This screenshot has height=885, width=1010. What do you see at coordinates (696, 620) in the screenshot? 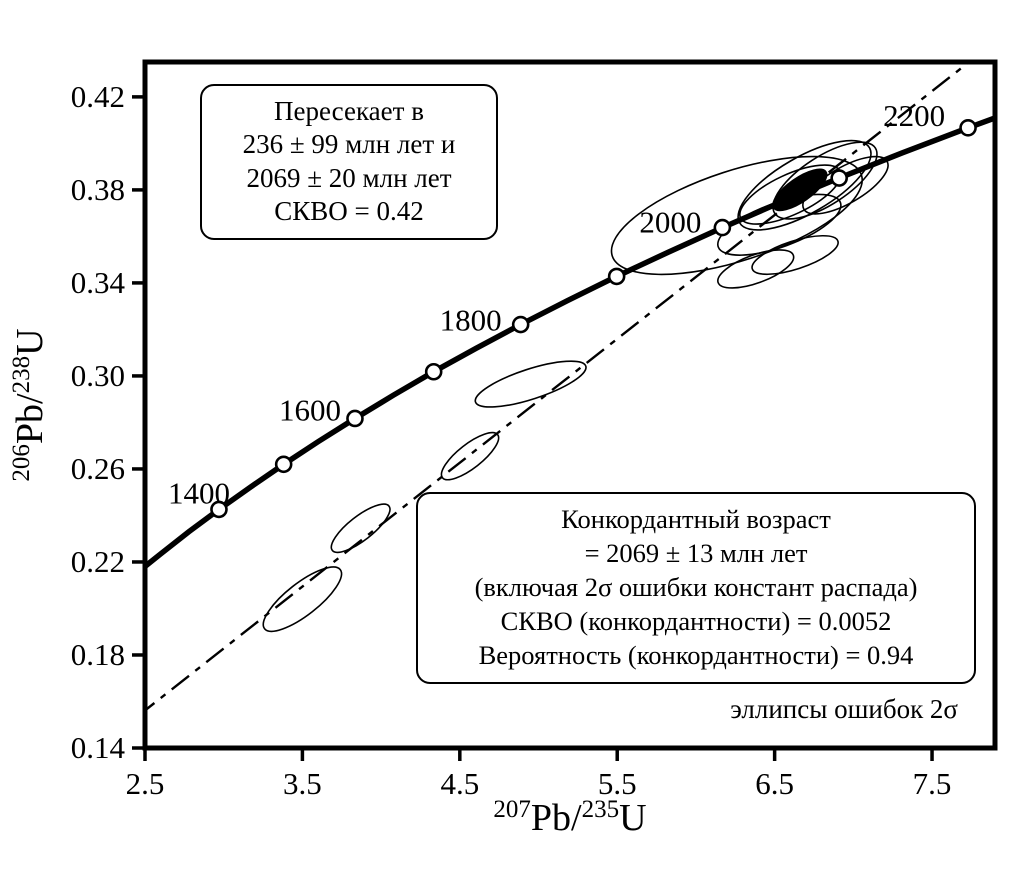
I see `concordant-line-4: СКВО (конкордантности) = 0.0052` at bounding box center [696, 620].